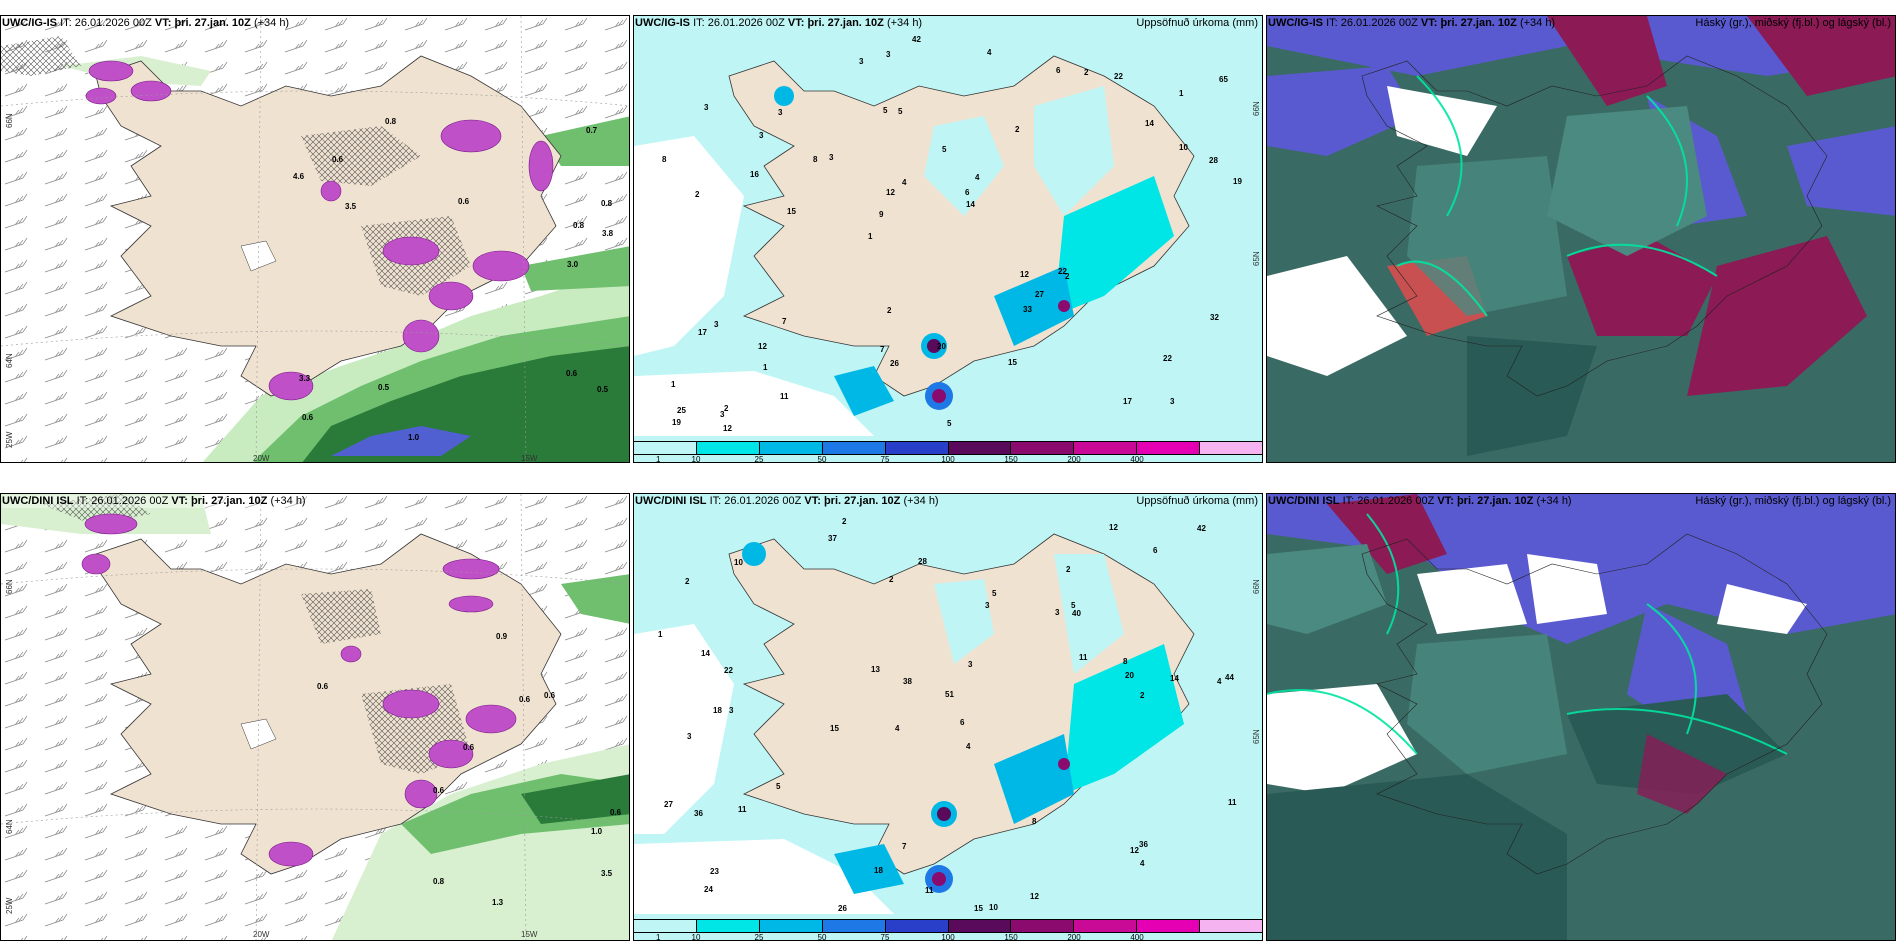 This screenshot has width=1900, height=950. Describe the element at coordinates (328, 704) in the screenshot. I see `iceland-land` at that location.